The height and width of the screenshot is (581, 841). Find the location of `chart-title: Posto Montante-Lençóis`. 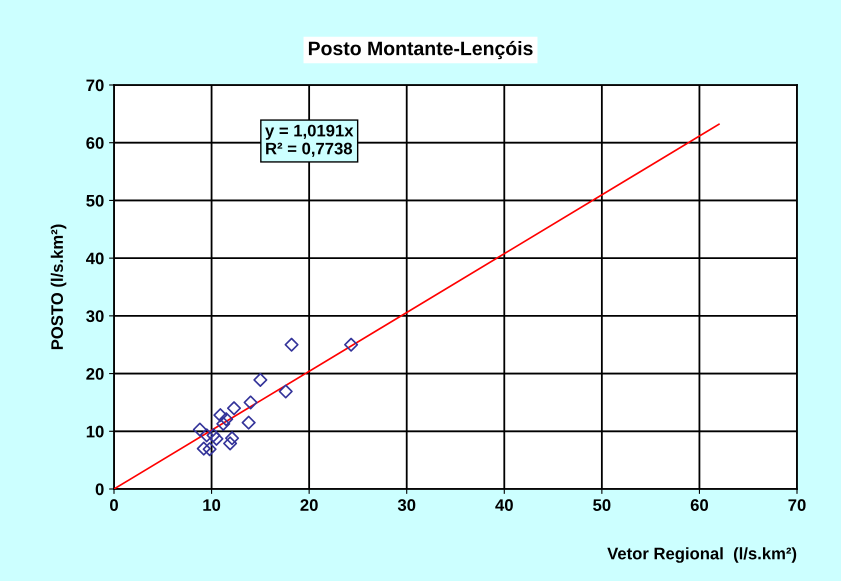

chart-title: Posto Montante-Lençóis is located at coordinates (420, 50).